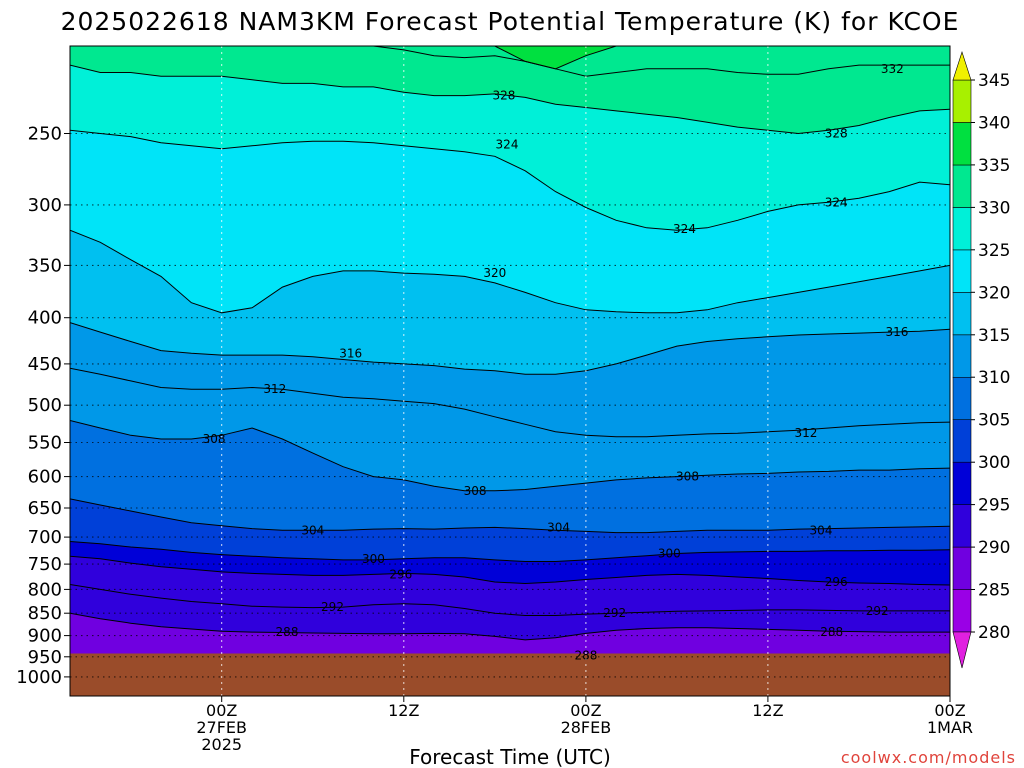  I want to click on y-tick-label: 650, so click(45, 508).